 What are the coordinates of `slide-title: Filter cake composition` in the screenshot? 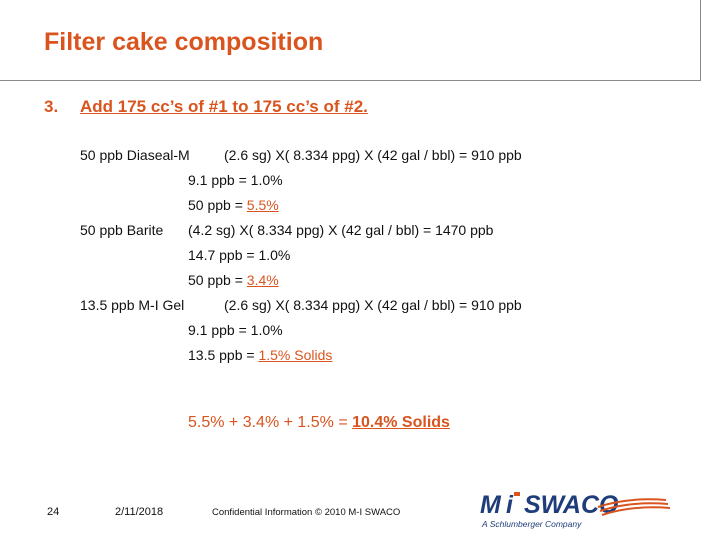 It's located at (184, 42).